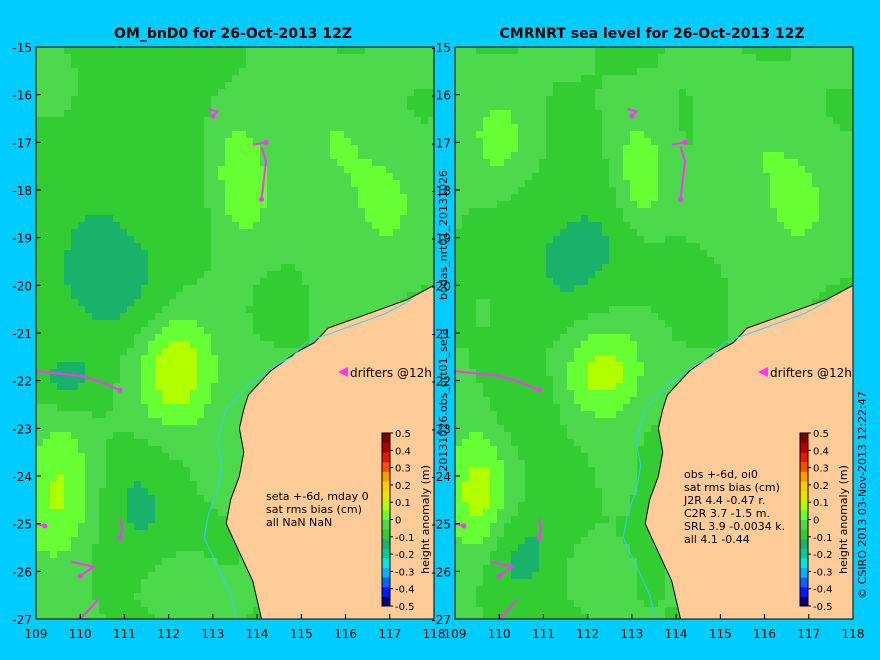  Describe the element at coordinates (22, 48) in the screenshot. I see `y-tick-label: -15` at that location.